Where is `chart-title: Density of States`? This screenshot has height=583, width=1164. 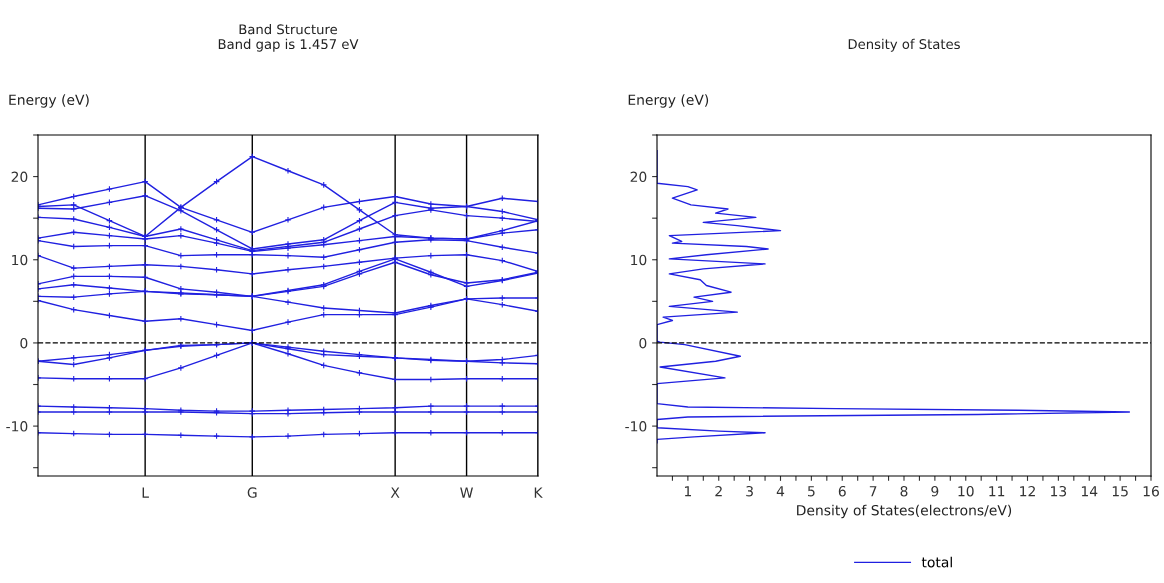 chart-title: Density of States is located at coordinates (904, 45).